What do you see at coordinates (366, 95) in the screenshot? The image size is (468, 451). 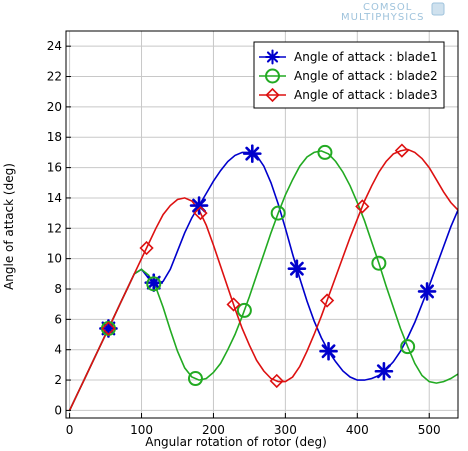 I see `legend-label: Angle of attack : blade3` at bounding box center [366, 95].